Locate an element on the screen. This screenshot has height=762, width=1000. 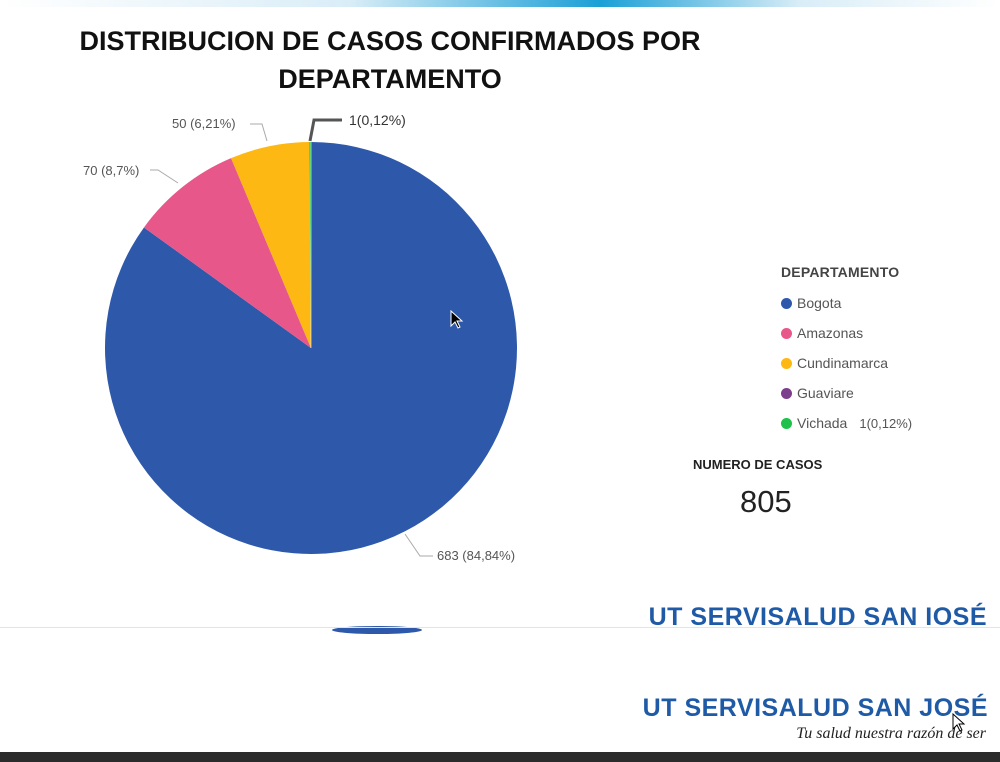
pie-data-label-cundinamarca: 50 (6,21%) is located at coordinates (204, 123).